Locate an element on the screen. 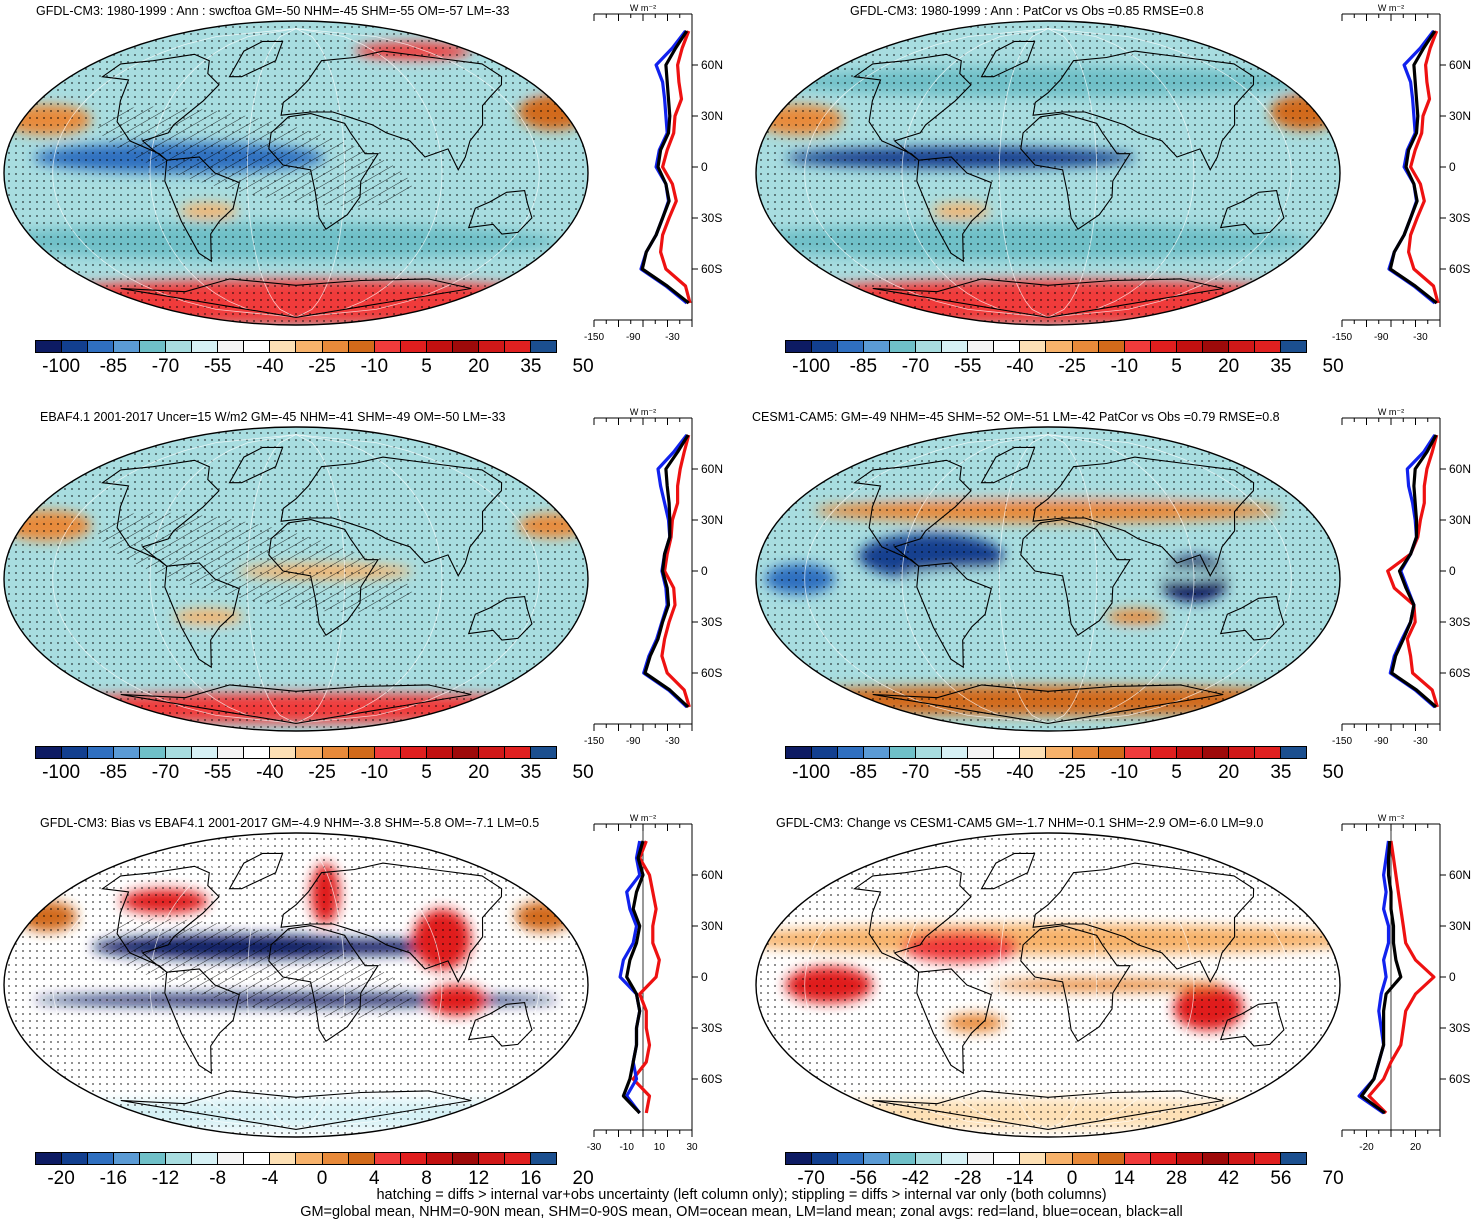 This screenshot has width=1483, height=1221. colorbar-tick-label: 56 is located at coordinates (1281, 1178).